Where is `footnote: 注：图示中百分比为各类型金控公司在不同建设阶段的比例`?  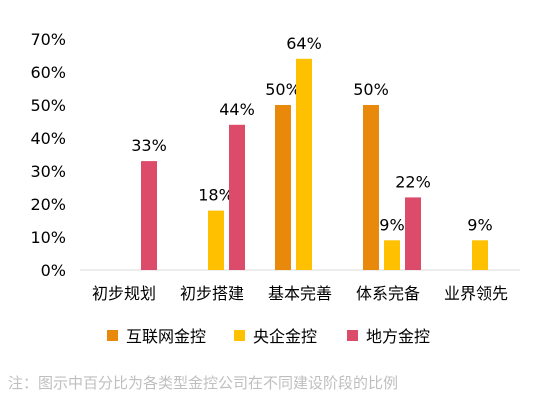 footnote: 注：图示中百分比为各类型金控公司在不同建设阶段的比例 is located at coordinates (203, 383).